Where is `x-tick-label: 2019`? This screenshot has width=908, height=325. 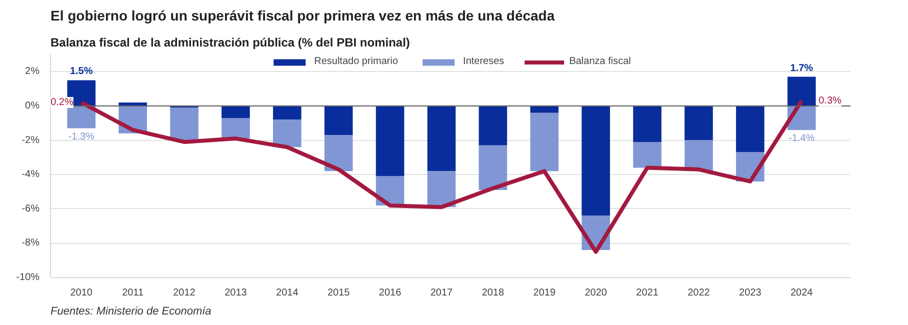 x-tick-label: 2019 is located at coordinates (544, 293).